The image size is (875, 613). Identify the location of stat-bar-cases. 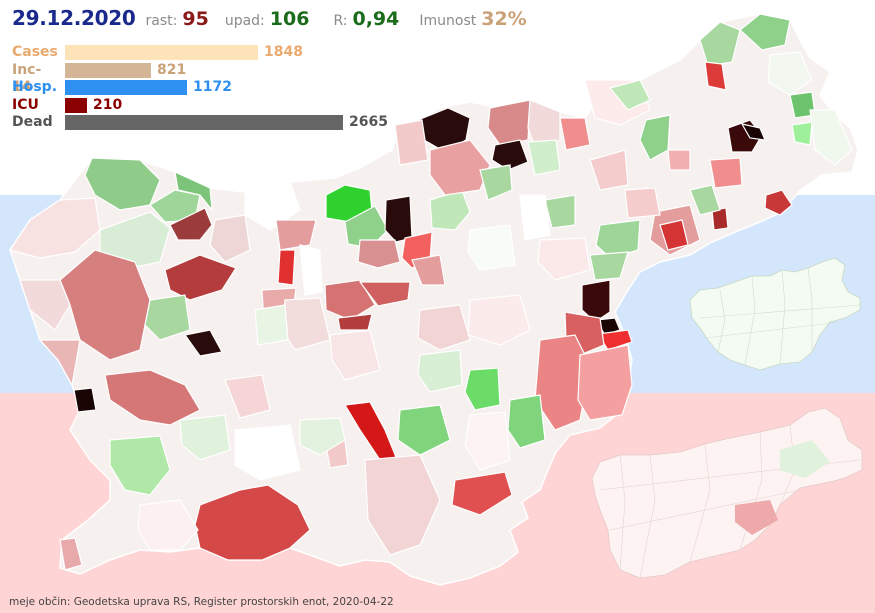
(161, 52).